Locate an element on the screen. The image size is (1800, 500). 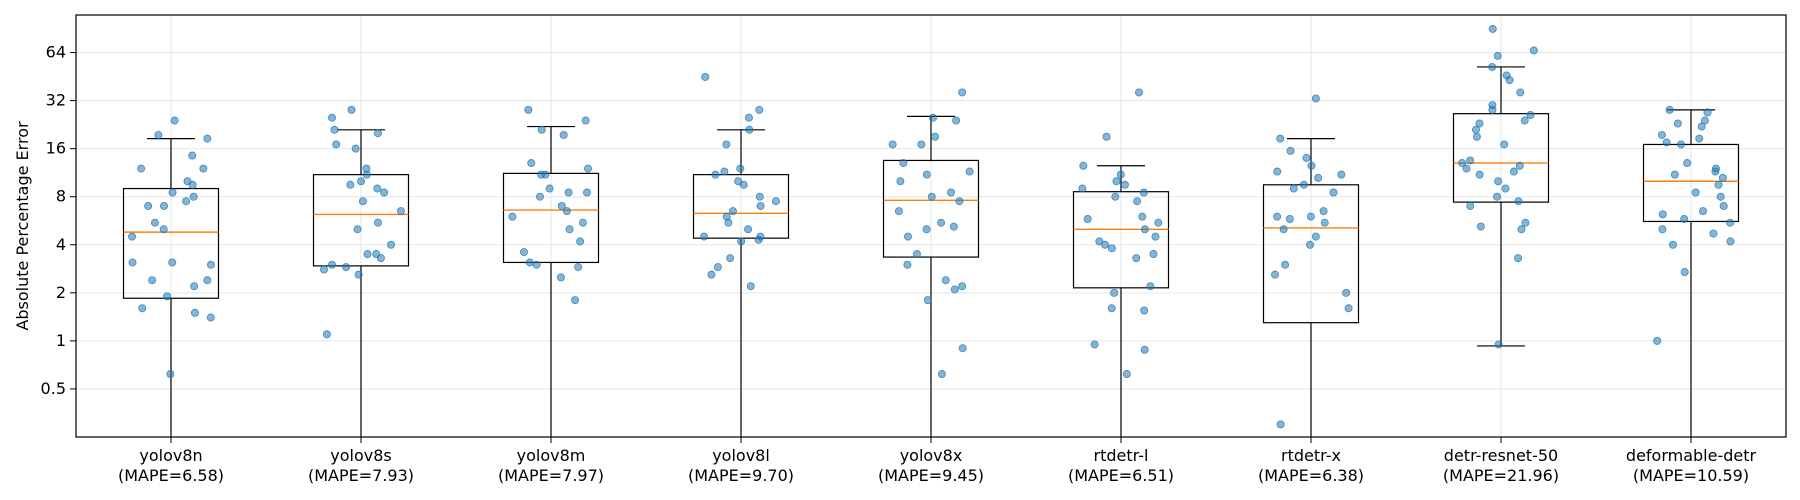
x-tick-label: yolov8n is located at coordinates (170, 455).